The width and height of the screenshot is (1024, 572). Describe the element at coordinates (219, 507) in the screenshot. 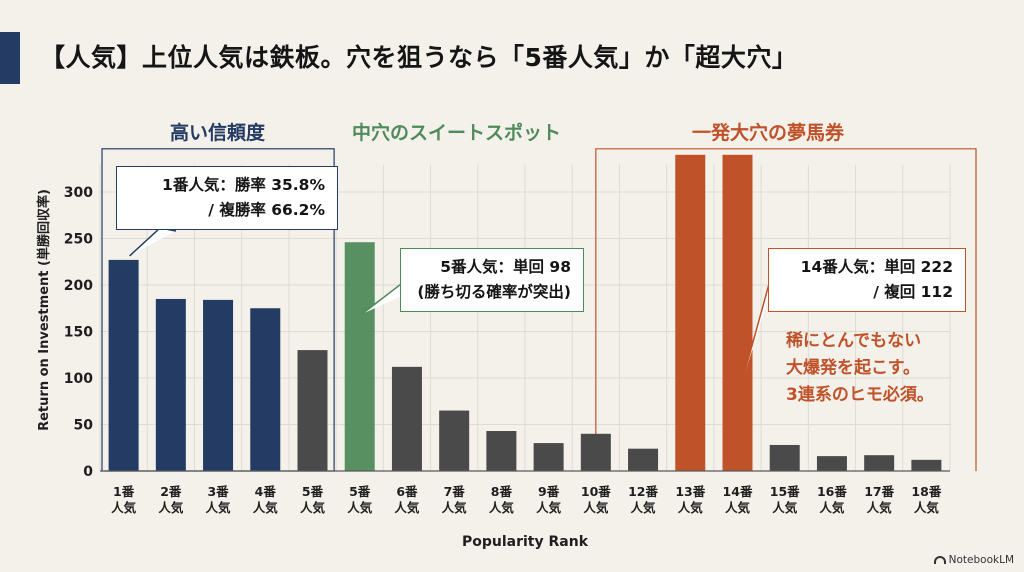

I see `x-tick-label-2-1: 人気` at that location.